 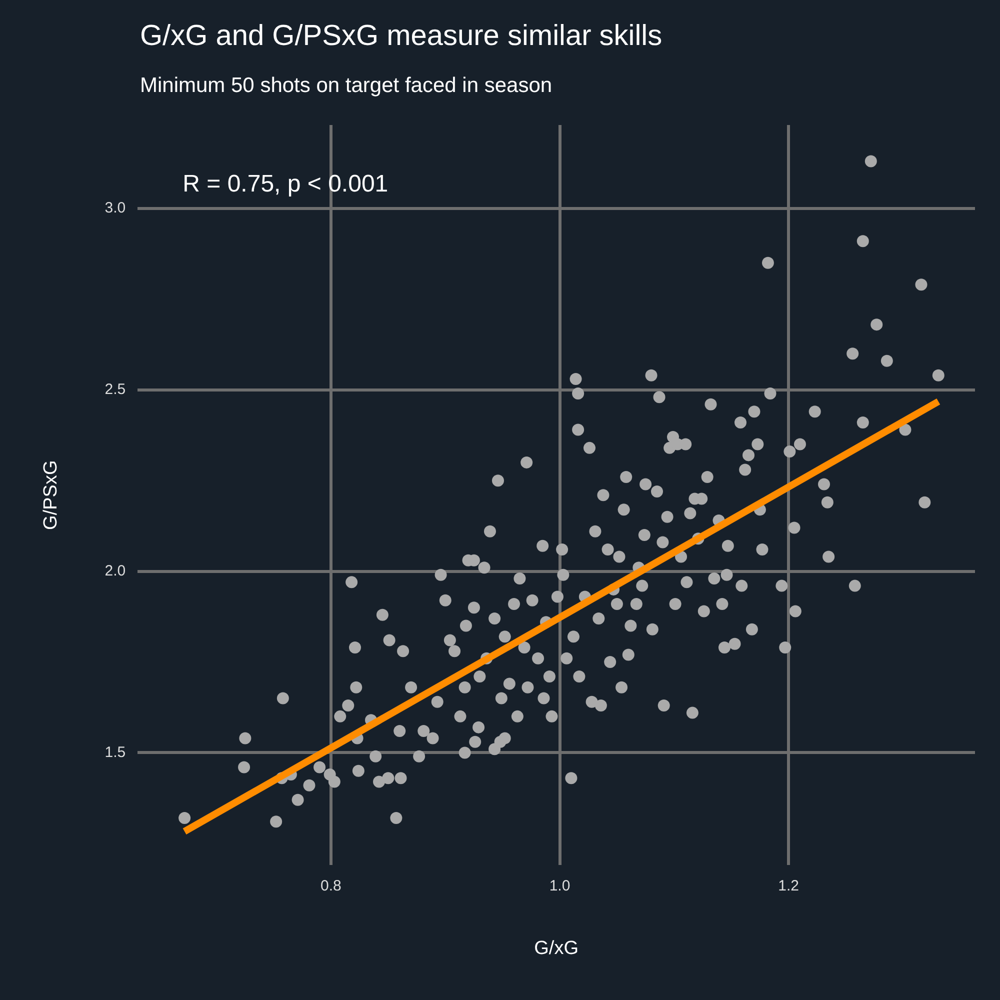 I want to click on annotation: R = 0.75, p < 0.001, so click(x=285, y=184).